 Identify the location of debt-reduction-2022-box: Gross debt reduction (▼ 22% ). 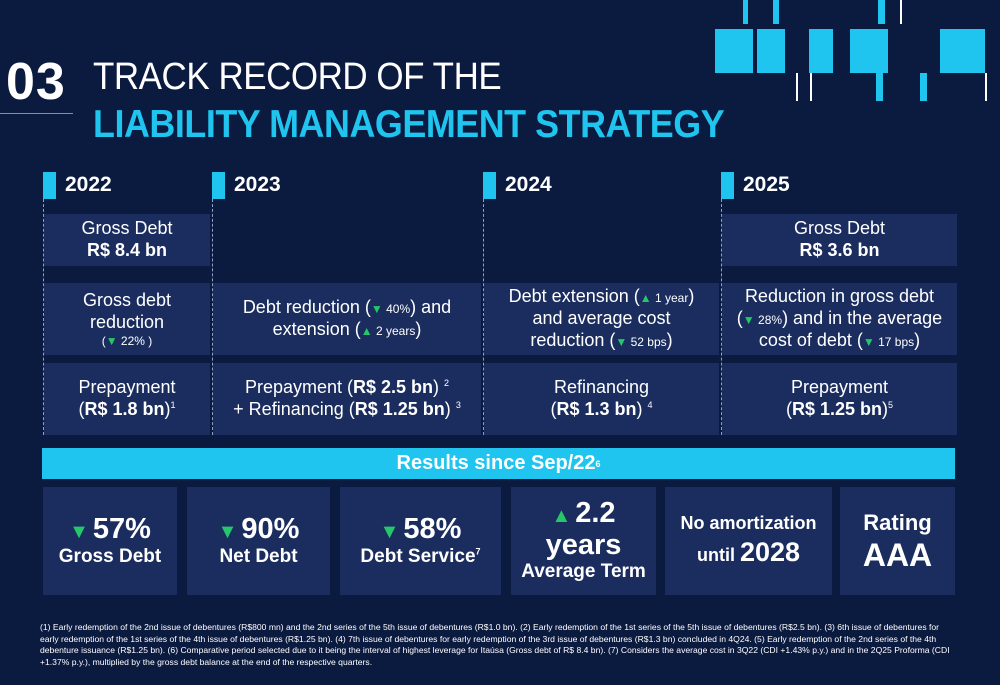
(127, 319).